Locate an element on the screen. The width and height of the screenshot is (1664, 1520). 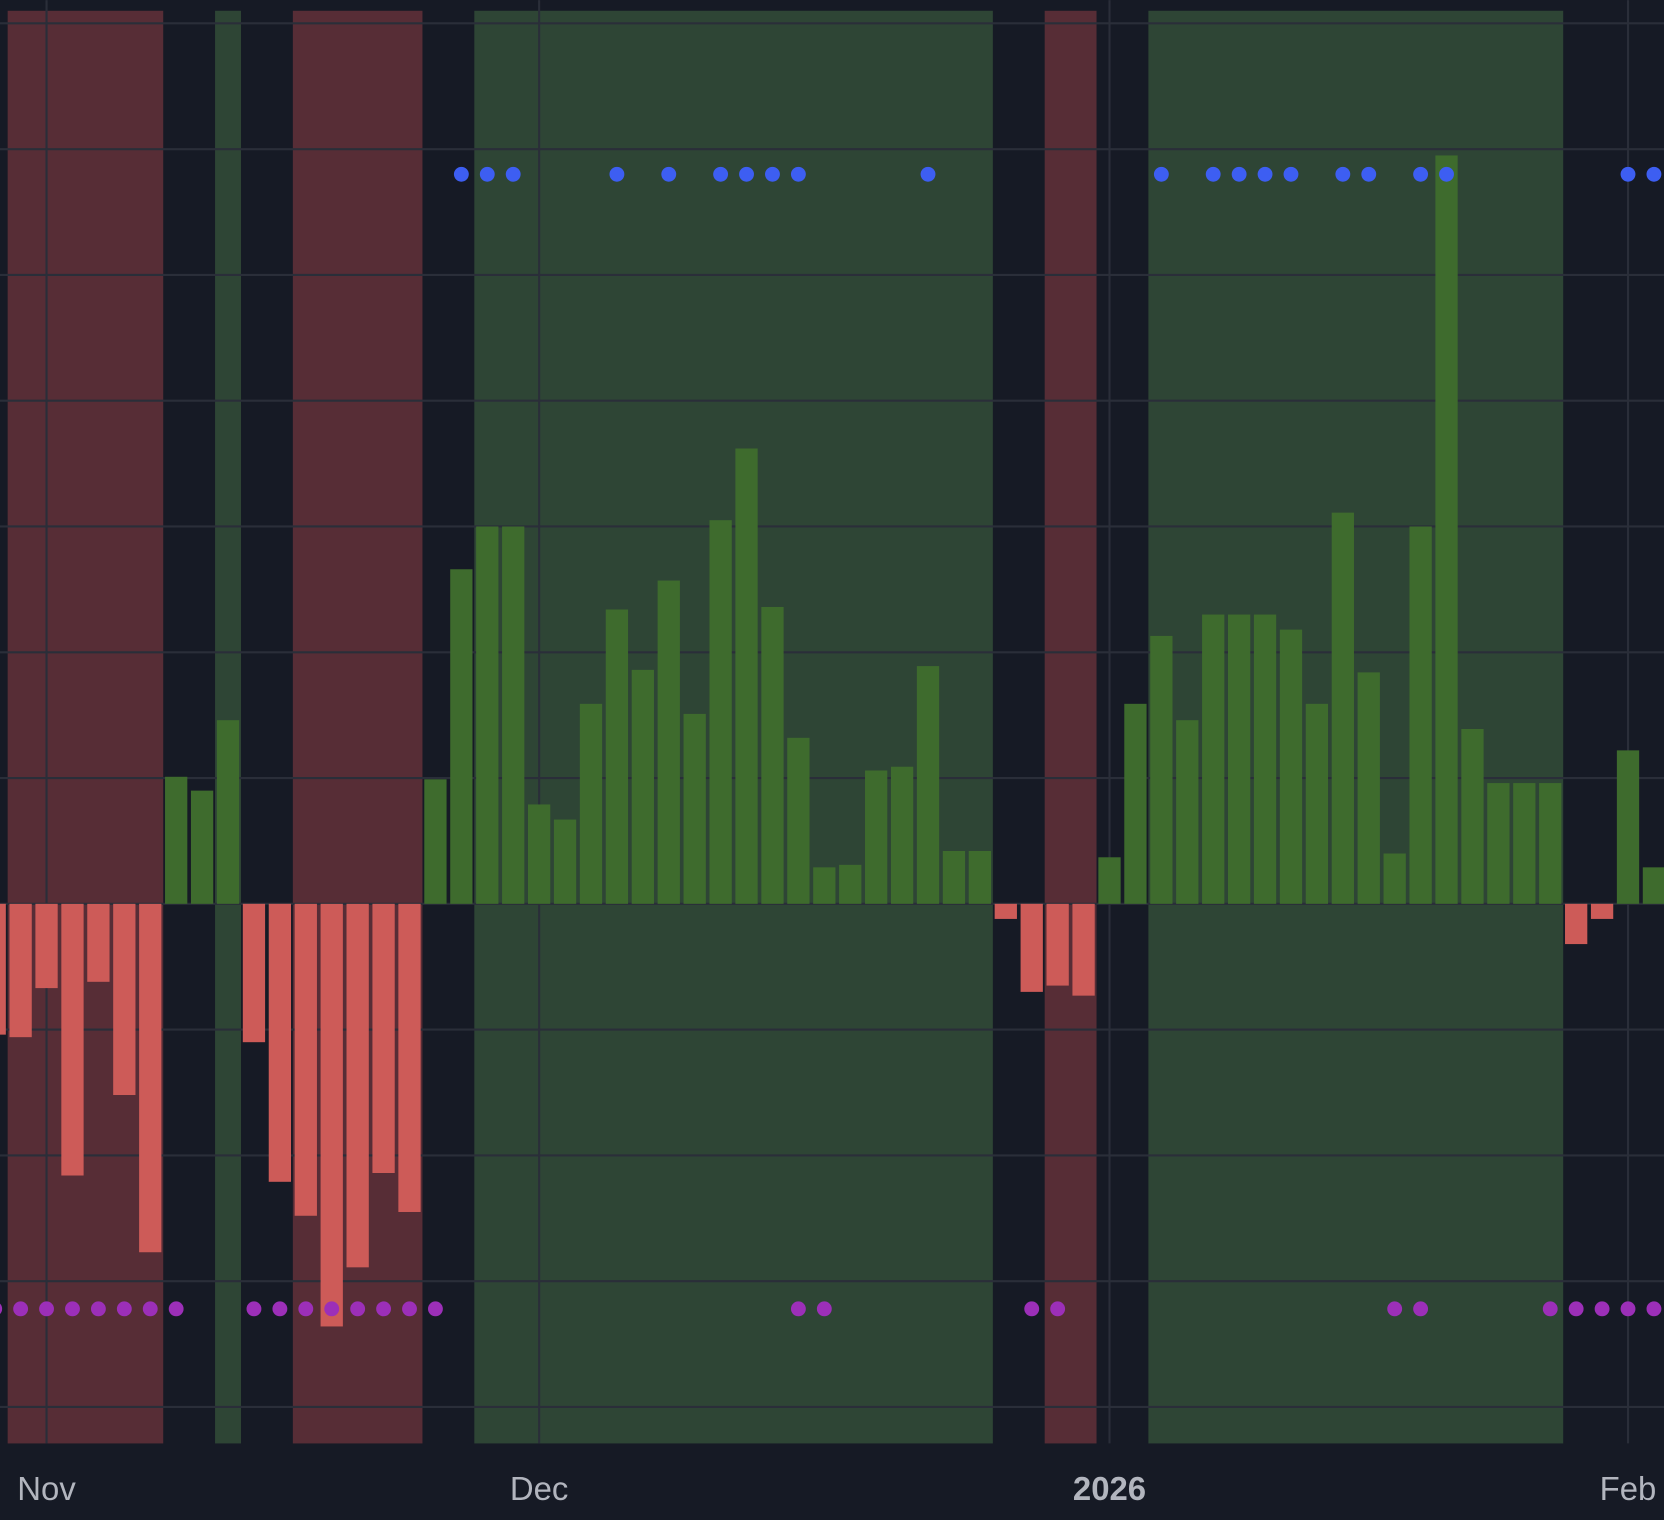
x-tick-label: Dec is located at coordinates (539, 1488).